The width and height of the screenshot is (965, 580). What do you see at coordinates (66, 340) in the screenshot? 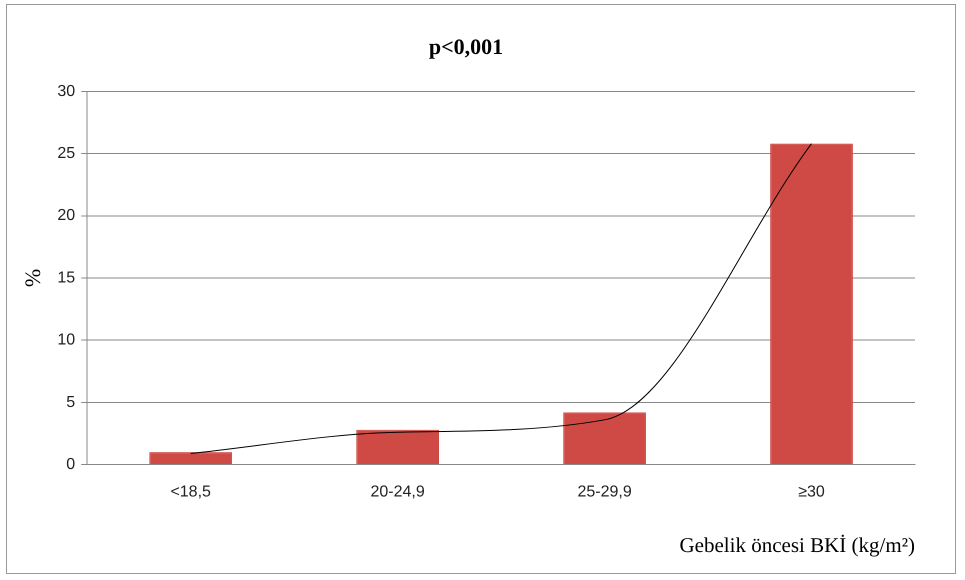
I see `y-tick-label: 10` at bounding box center [66, 340].